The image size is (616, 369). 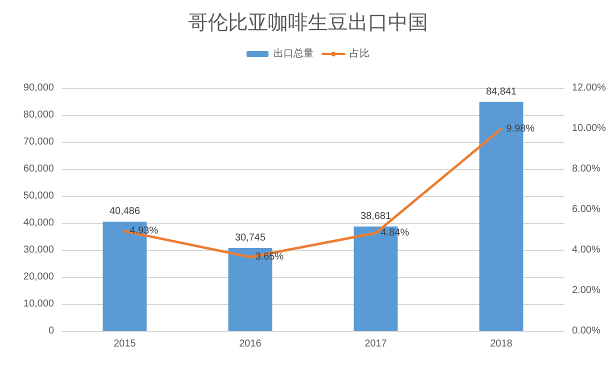 I want to click on y2-tick-label: 12.00%, so click(x=589, y=88).